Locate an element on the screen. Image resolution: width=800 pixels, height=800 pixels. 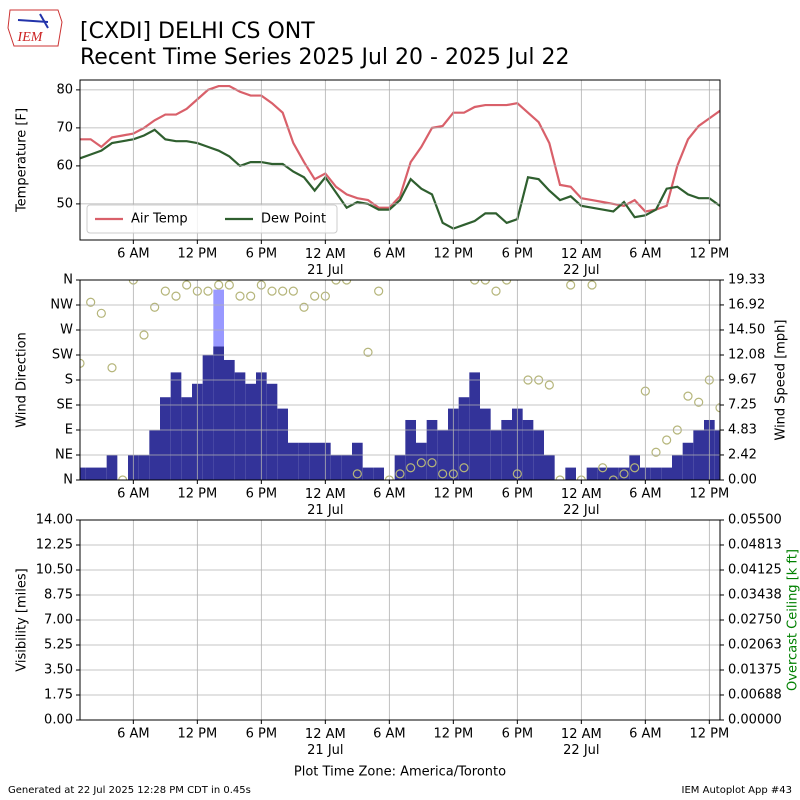
y-tick-label: SW is located at coordinates (62, 355).